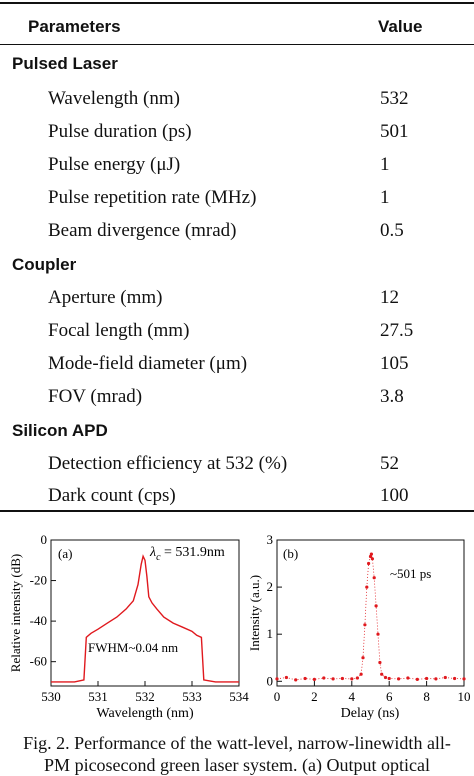 This screenshot has width=474, height=776. What do you see at coordinates (394, 131) in the screenshot?
I see `table-row-value: 501` at bounding box center [394, 131].